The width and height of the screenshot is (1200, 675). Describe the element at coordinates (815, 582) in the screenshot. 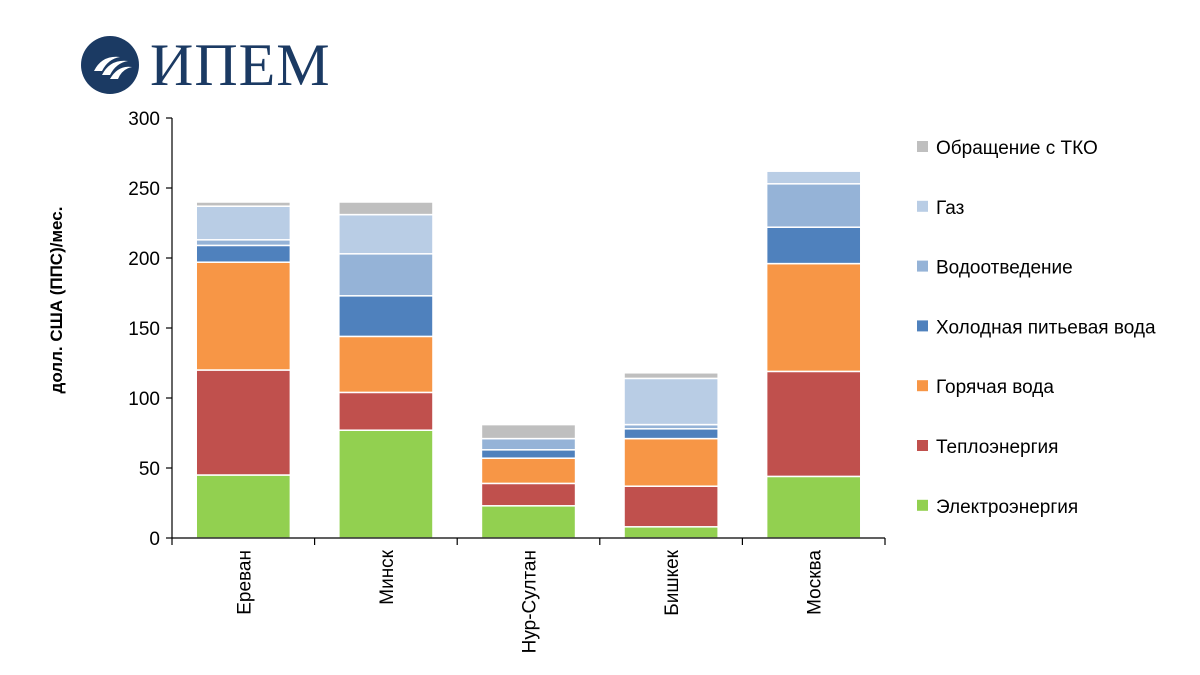

I see `x-tick-label: Москва` at that location.